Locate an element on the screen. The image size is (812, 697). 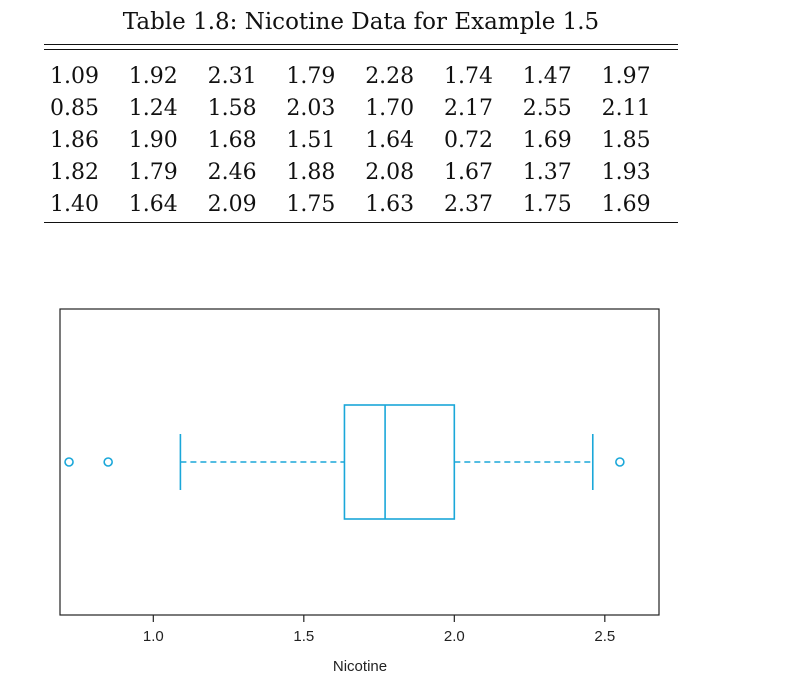
table-cell: 2.09 is located at coordinates (232, 204).